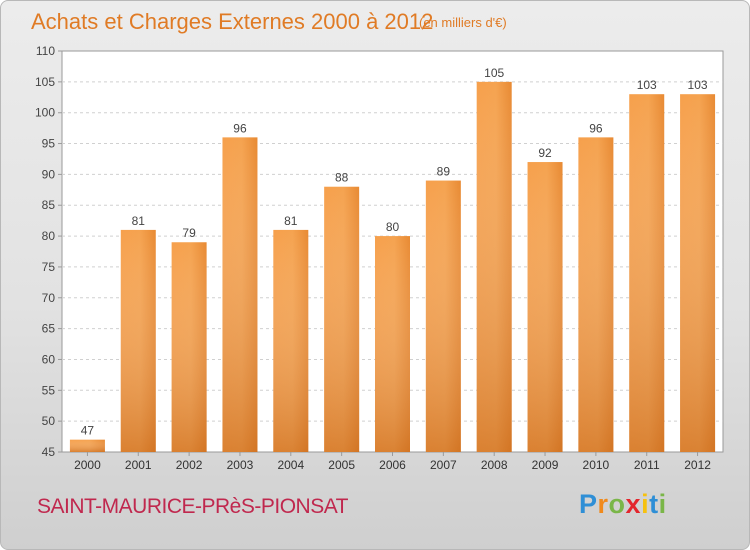 The image size is (750, 550). Describe the element at coordinates (341, 465) in the screenshot. I see `x-tick-label: 2005` at that location.